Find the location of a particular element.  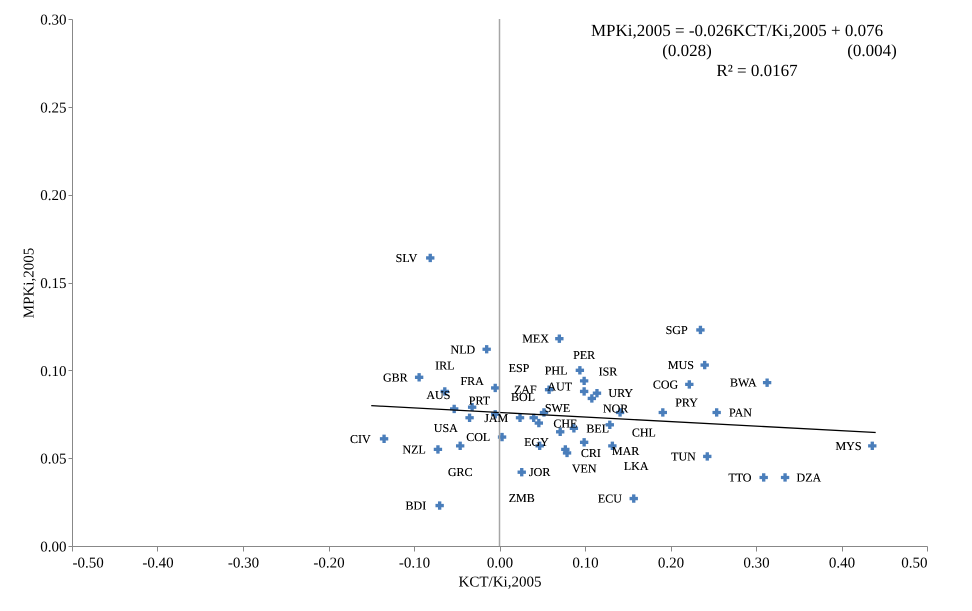

annotation: CRI is located at coordinates (590, 453).